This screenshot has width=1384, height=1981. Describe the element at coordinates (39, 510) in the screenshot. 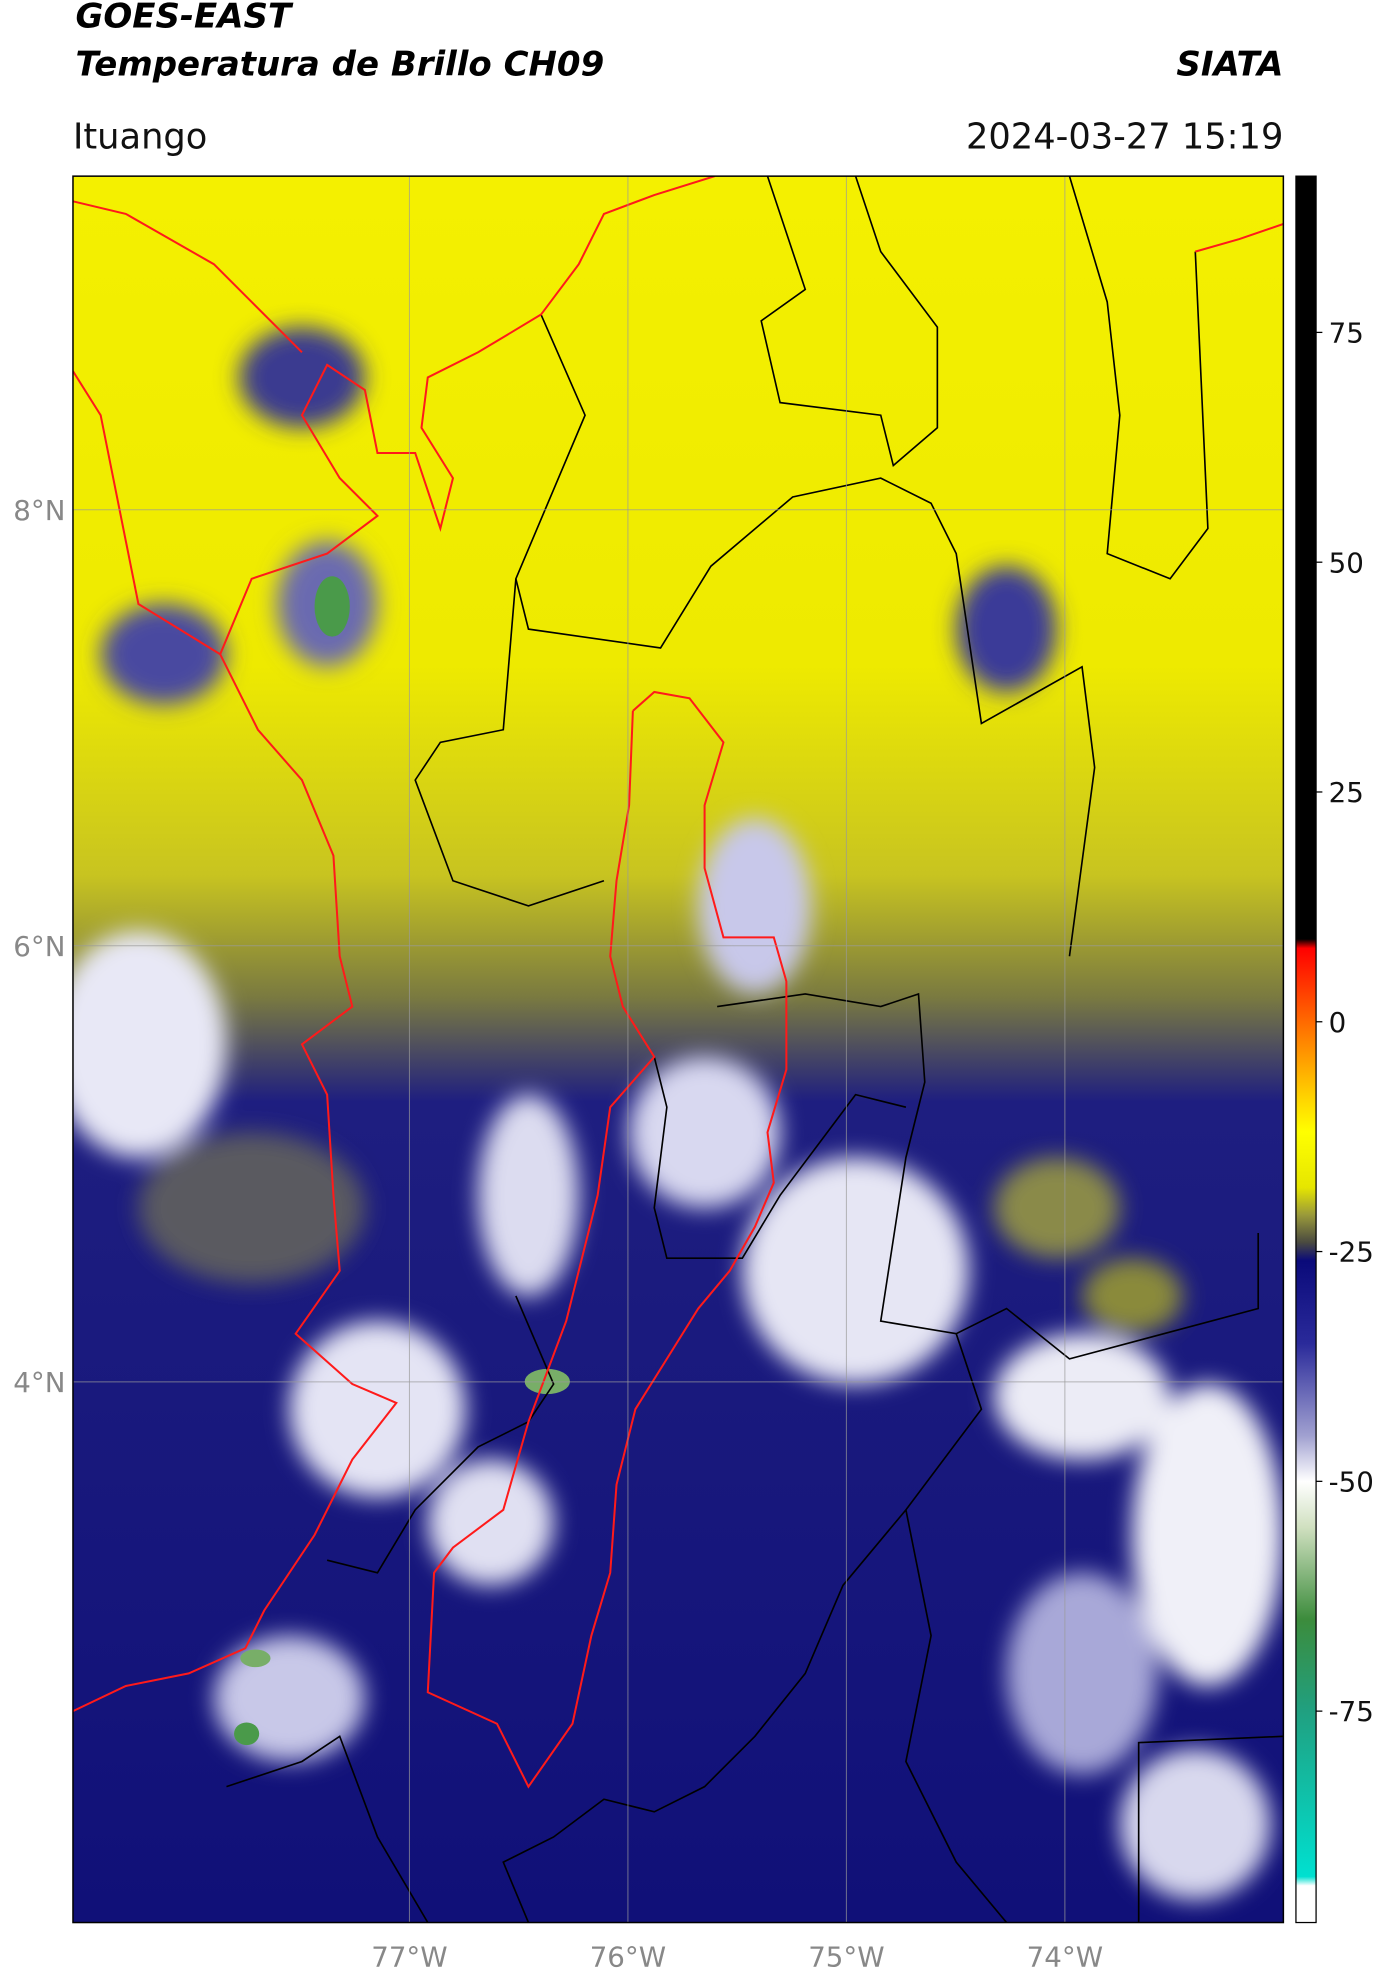

I see `y-tick-label: 8°N` at that location.